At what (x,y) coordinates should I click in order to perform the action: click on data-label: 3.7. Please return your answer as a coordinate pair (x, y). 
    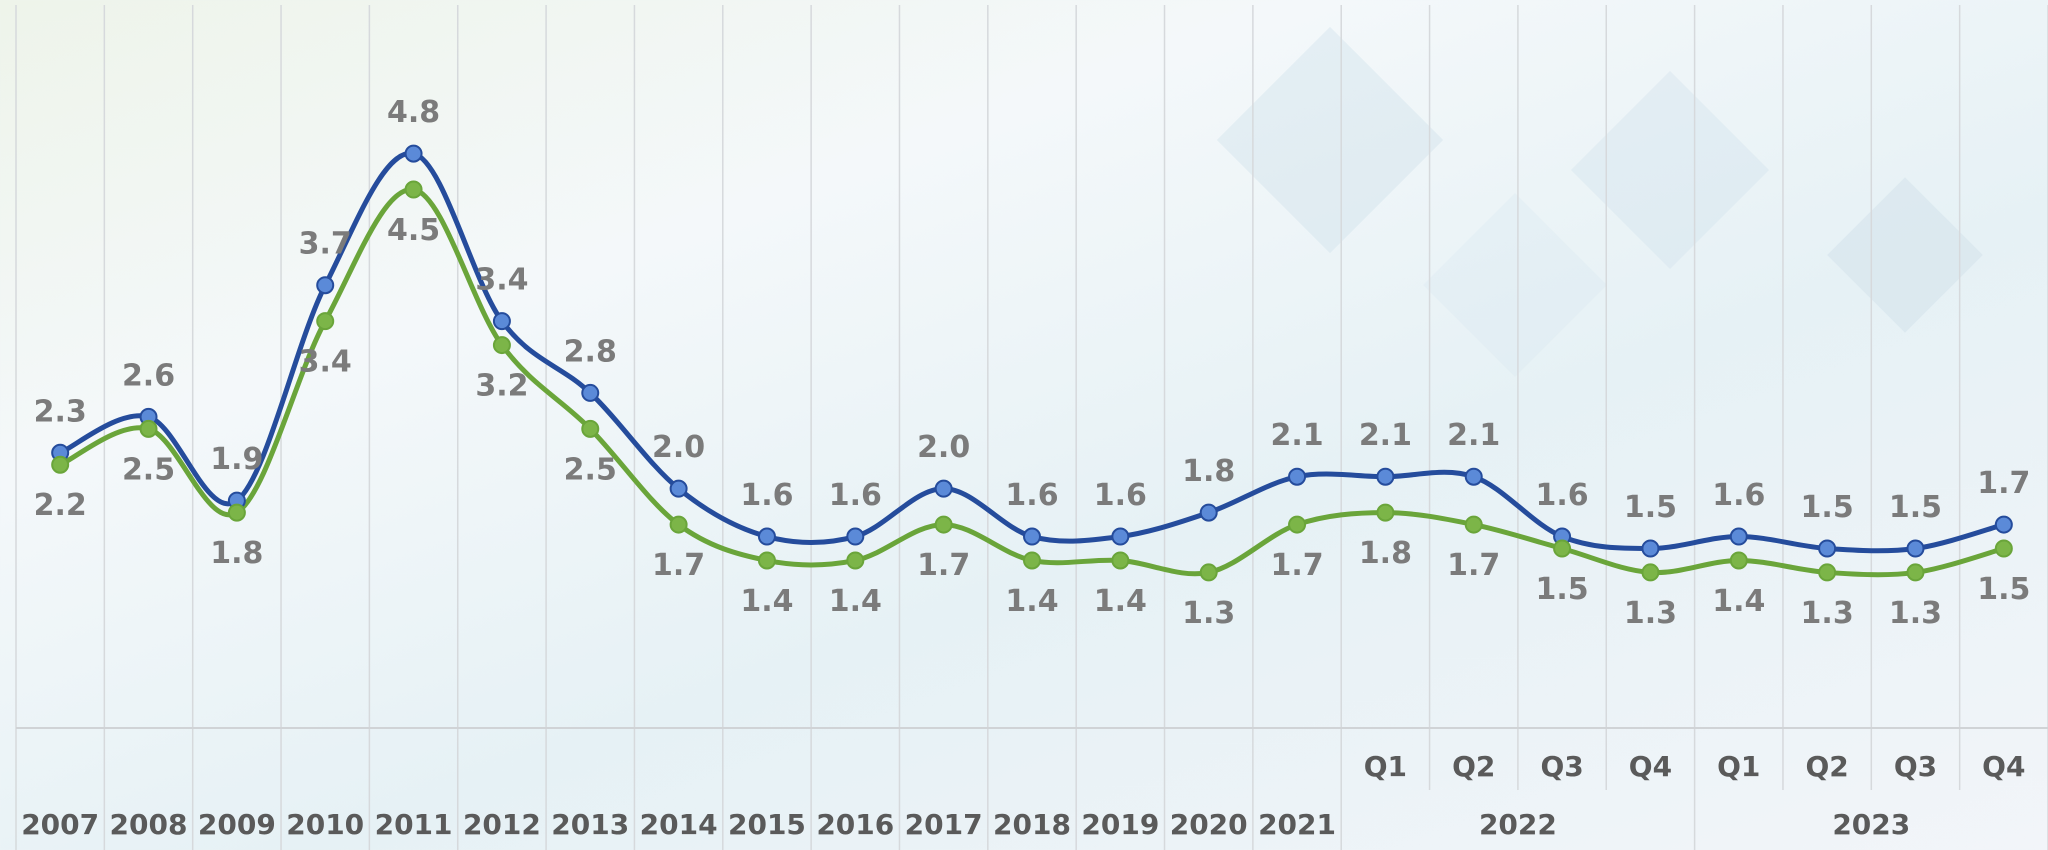
    Looking at the image, I should click on (325, 244).